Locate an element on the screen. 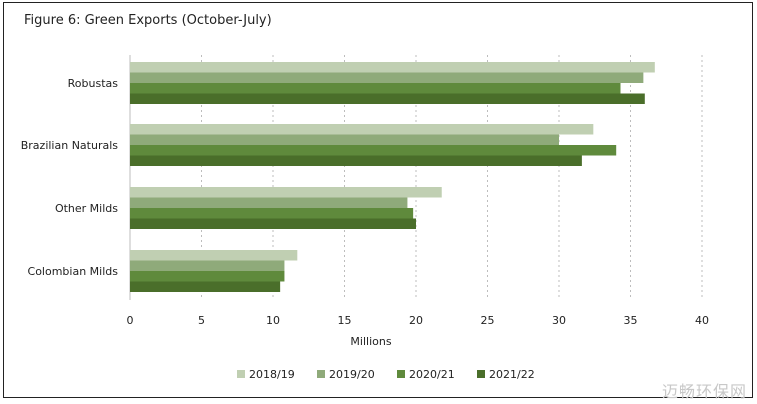 The image size is (757, 404). watermark: 迈畅环保网 is located at coordinates (704, 391).